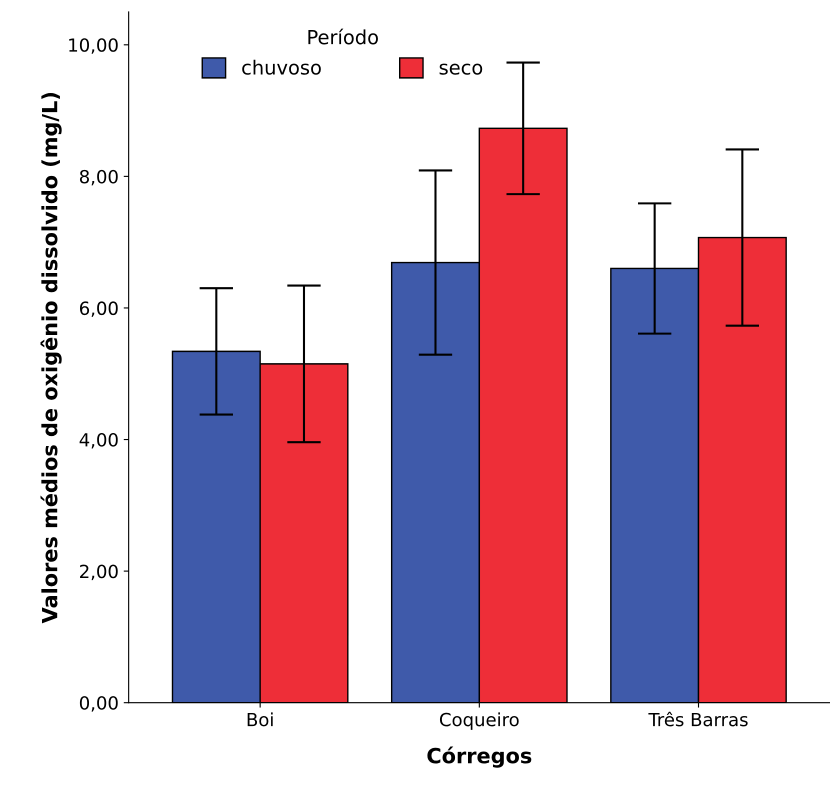 This screenshot has height=794, width=830. What do you see at coordinates (479, 721) in the screenshot?
I see `x-tick-label: Coqueiro` at bounding box center [479, 721].